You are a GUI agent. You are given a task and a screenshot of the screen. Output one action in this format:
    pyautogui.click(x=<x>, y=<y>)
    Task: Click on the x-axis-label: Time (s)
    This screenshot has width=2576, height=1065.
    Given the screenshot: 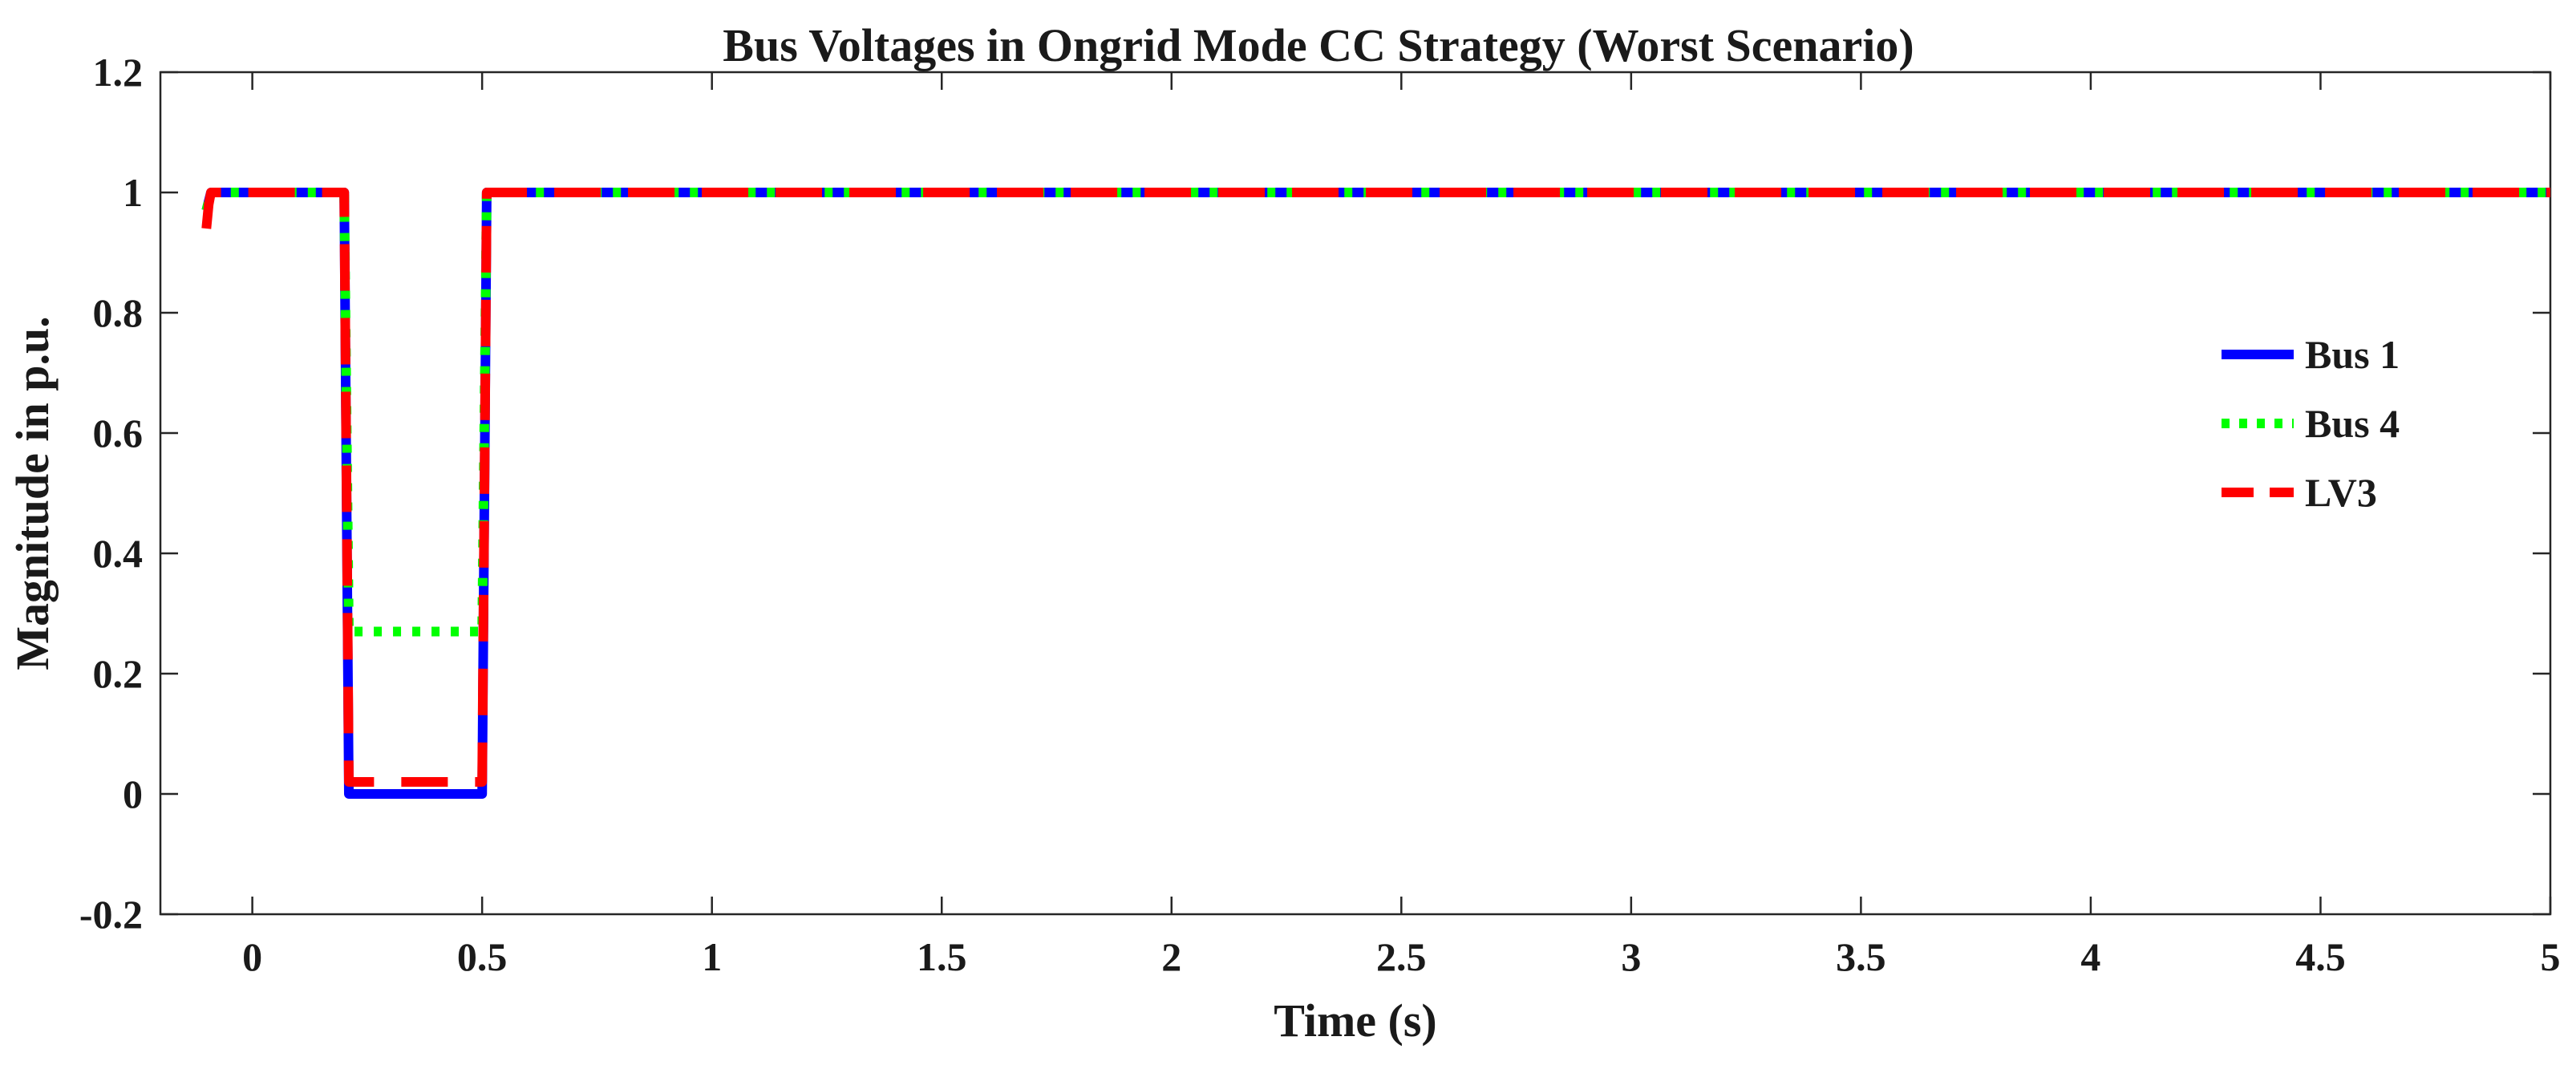 What is the action you would take?
    pyautogui.click(x=1355, y=1020)
    